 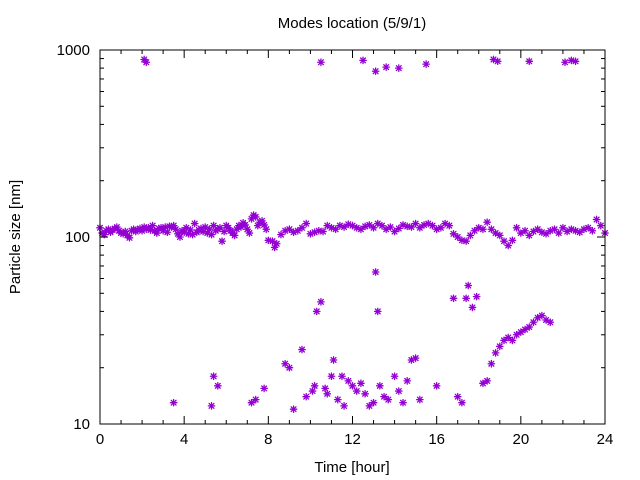 I want to click on x-tick-label: 20, so click(x=520, y=439).